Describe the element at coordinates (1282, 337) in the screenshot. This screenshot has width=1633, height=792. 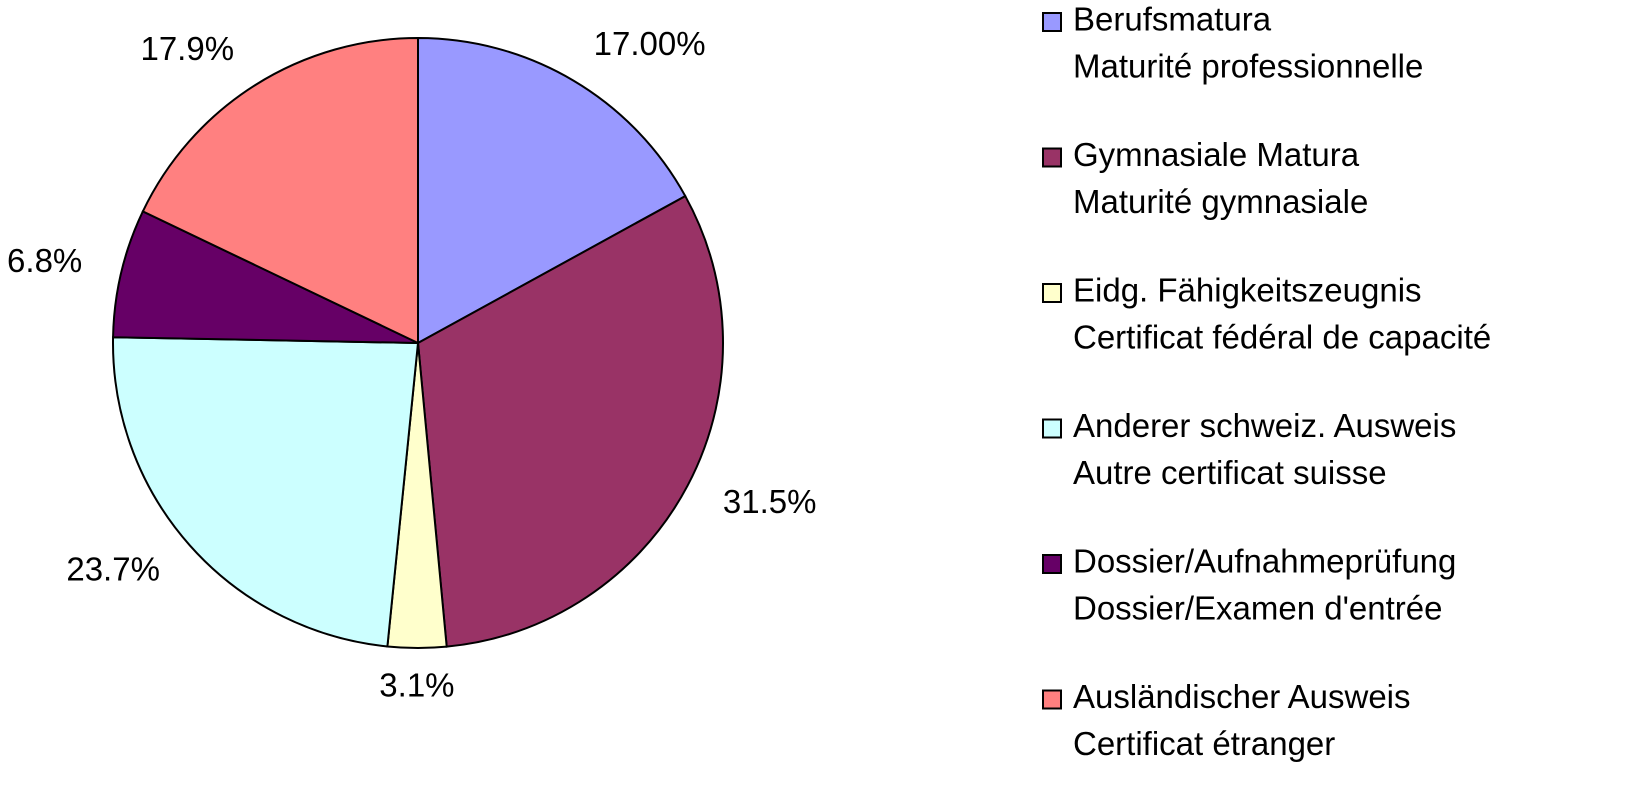
I see `legend-label: Certificat fédéral de capacité` at that location.